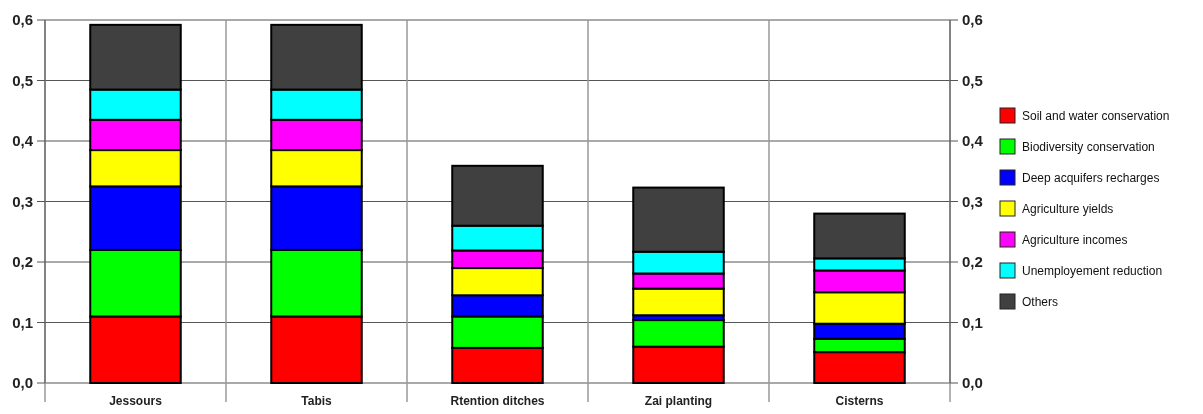  I want to click on y2-tick-label: 0,1, so click(972, 322).